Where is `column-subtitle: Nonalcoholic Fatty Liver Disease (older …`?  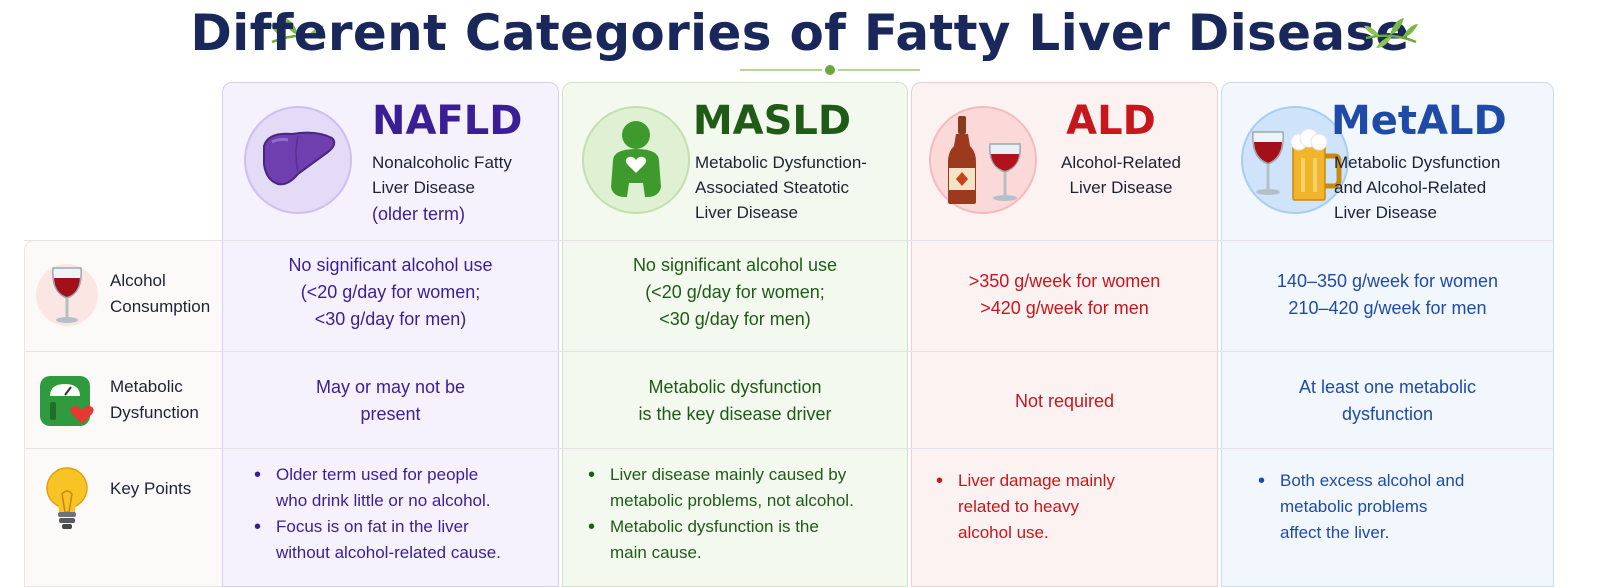
column-subtitle: Nonalcoholic Fatty Liver Disease (older … is located at coordinates (462, 188).